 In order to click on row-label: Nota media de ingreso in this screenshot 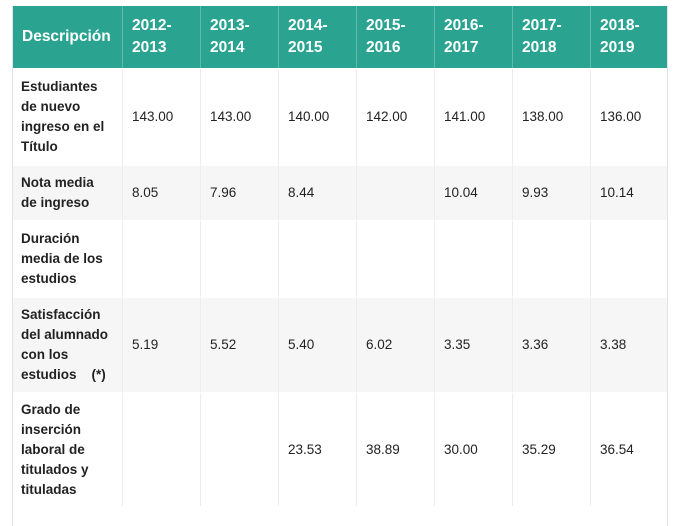, I will do `click(67, 192)`.